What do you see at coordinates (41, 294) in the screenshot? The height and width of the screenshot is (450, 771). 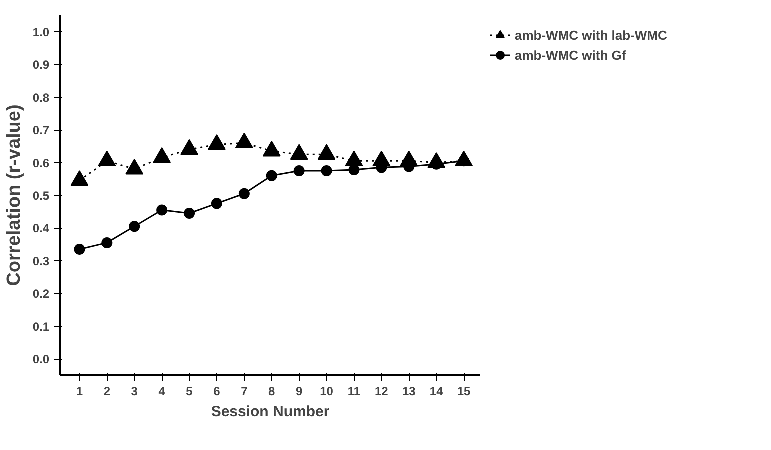 I see `y-tick-label: 0.2` at bounding box center [41, 294].